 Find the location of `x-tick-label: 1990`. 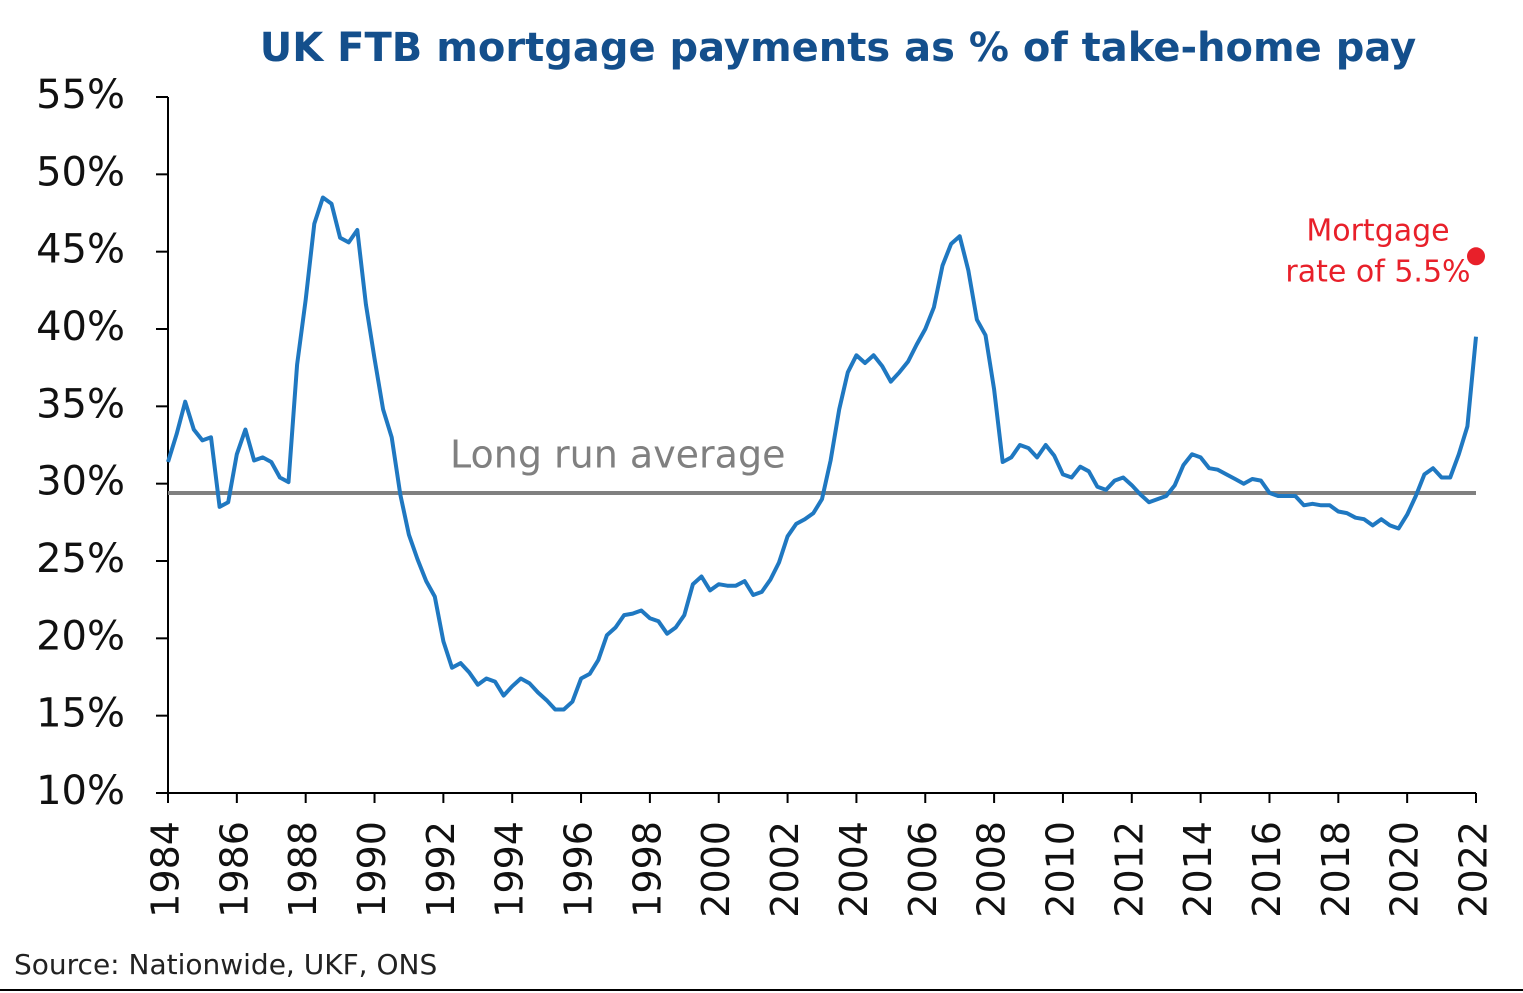

x-tick-label: 1990 is located at coordinates (372, 869).